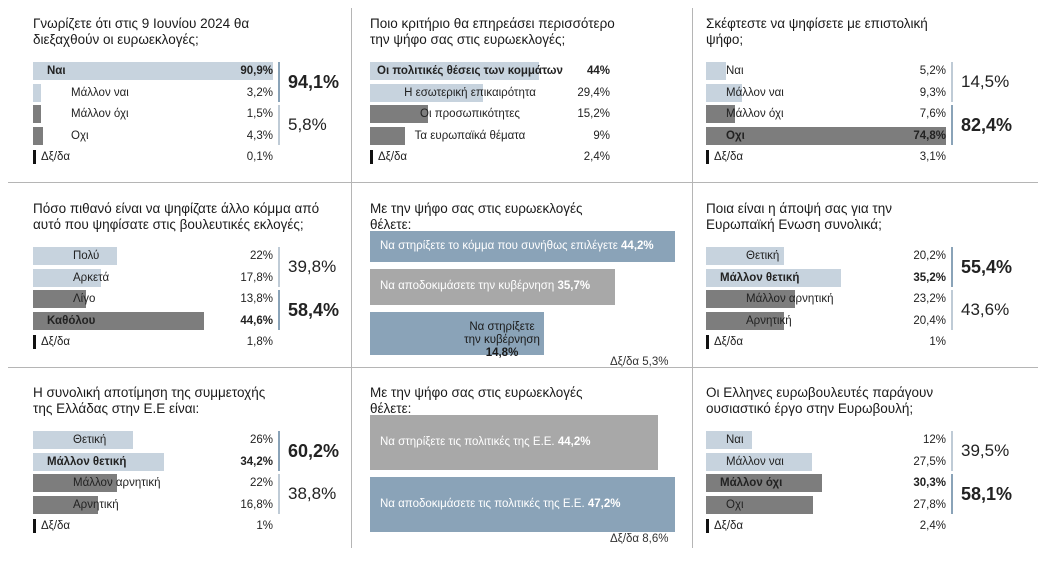  I want to click on bar-row: Ναι 12%, so click(826, 440).